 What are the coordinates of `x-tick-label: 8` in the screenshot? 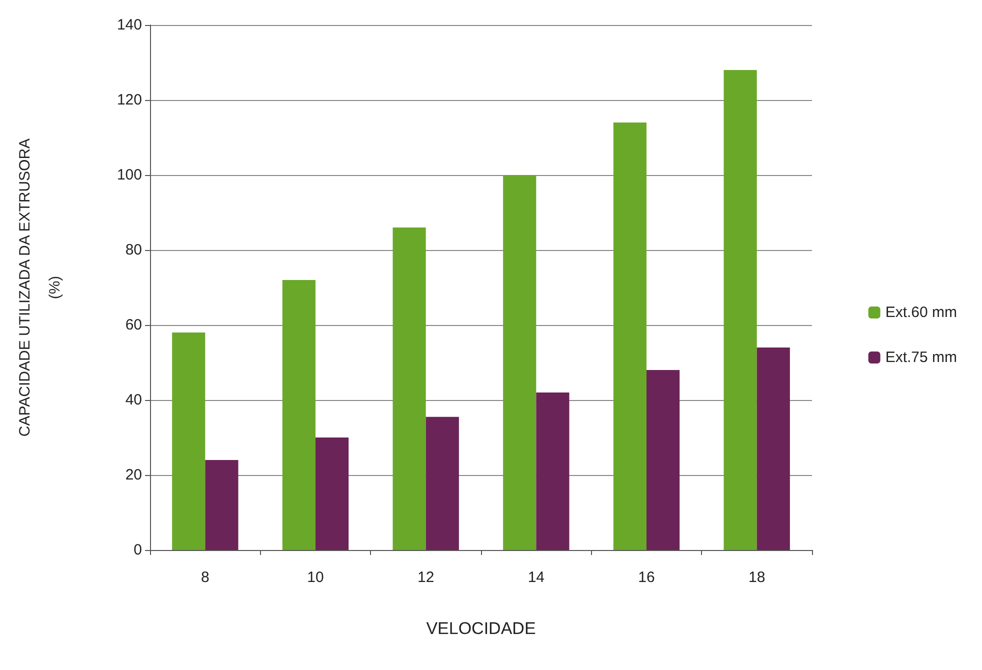 It's located at (205, 577).